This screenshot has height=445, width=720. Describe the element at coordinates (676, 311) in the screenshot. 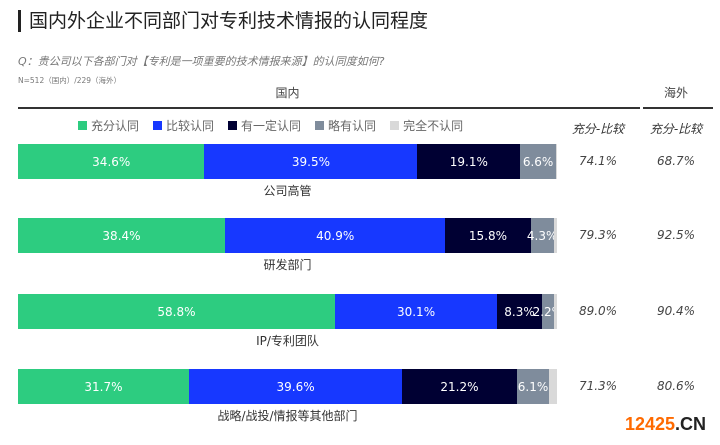

I see `overseas-top2-value: 90.4%` at that location.